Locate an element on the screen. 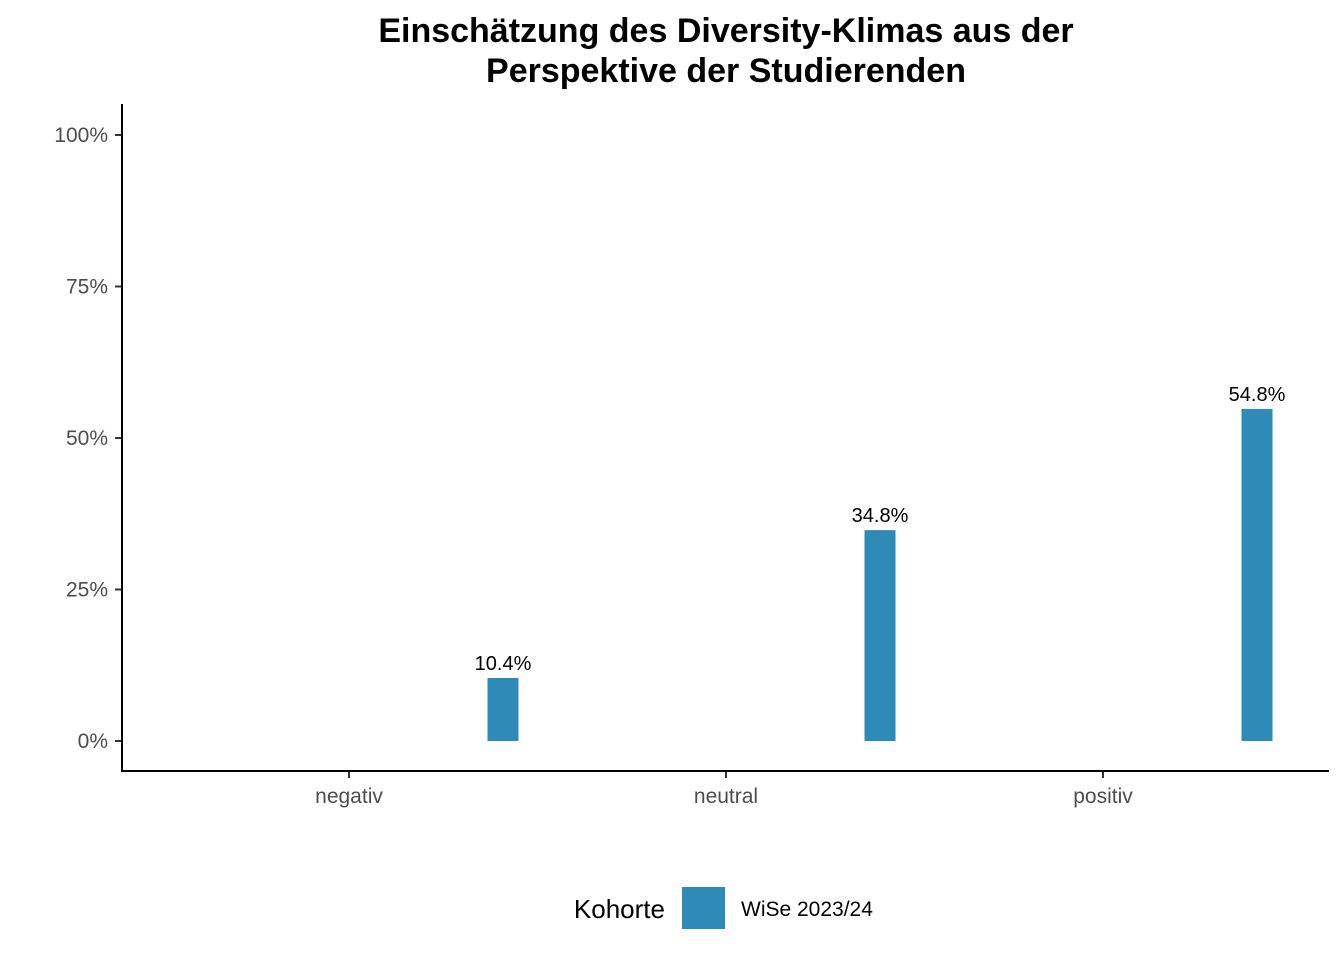  bar-negativ is located at coordinates (503, 709).